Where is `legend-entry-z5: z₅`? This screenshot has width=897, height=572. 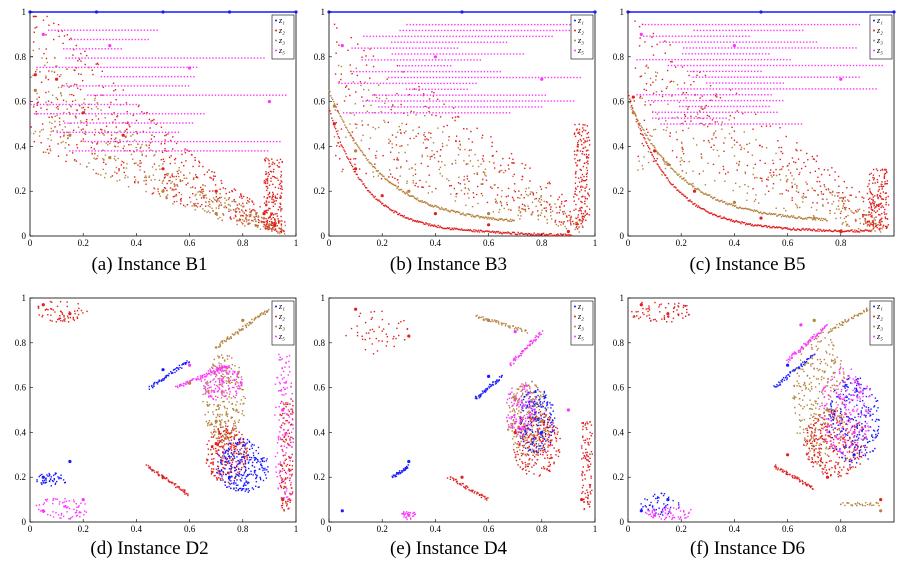
legend-entry-z5: z₅ is located at coordinates (281, 50).